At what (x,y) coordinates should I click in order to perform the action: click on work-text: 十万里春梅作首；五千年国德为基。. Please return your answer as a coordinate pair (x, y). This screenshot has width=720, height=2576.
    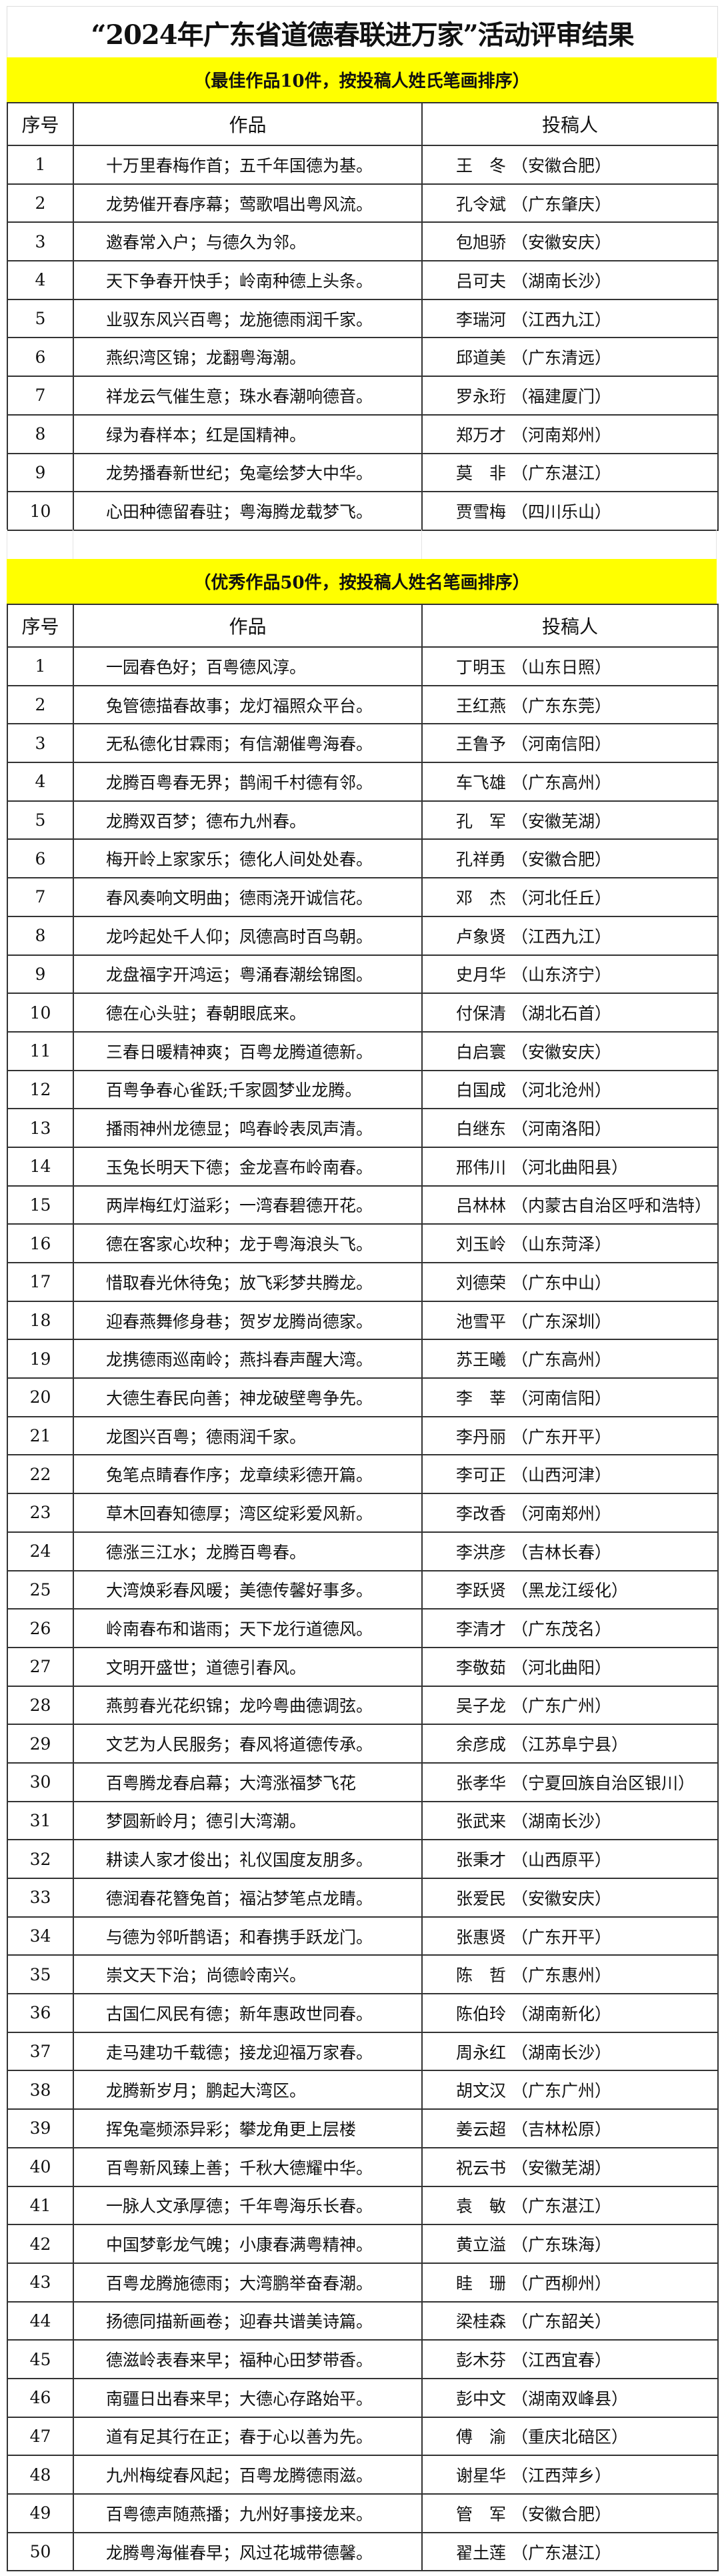
    Looking at the image, I should click on (248, 165).